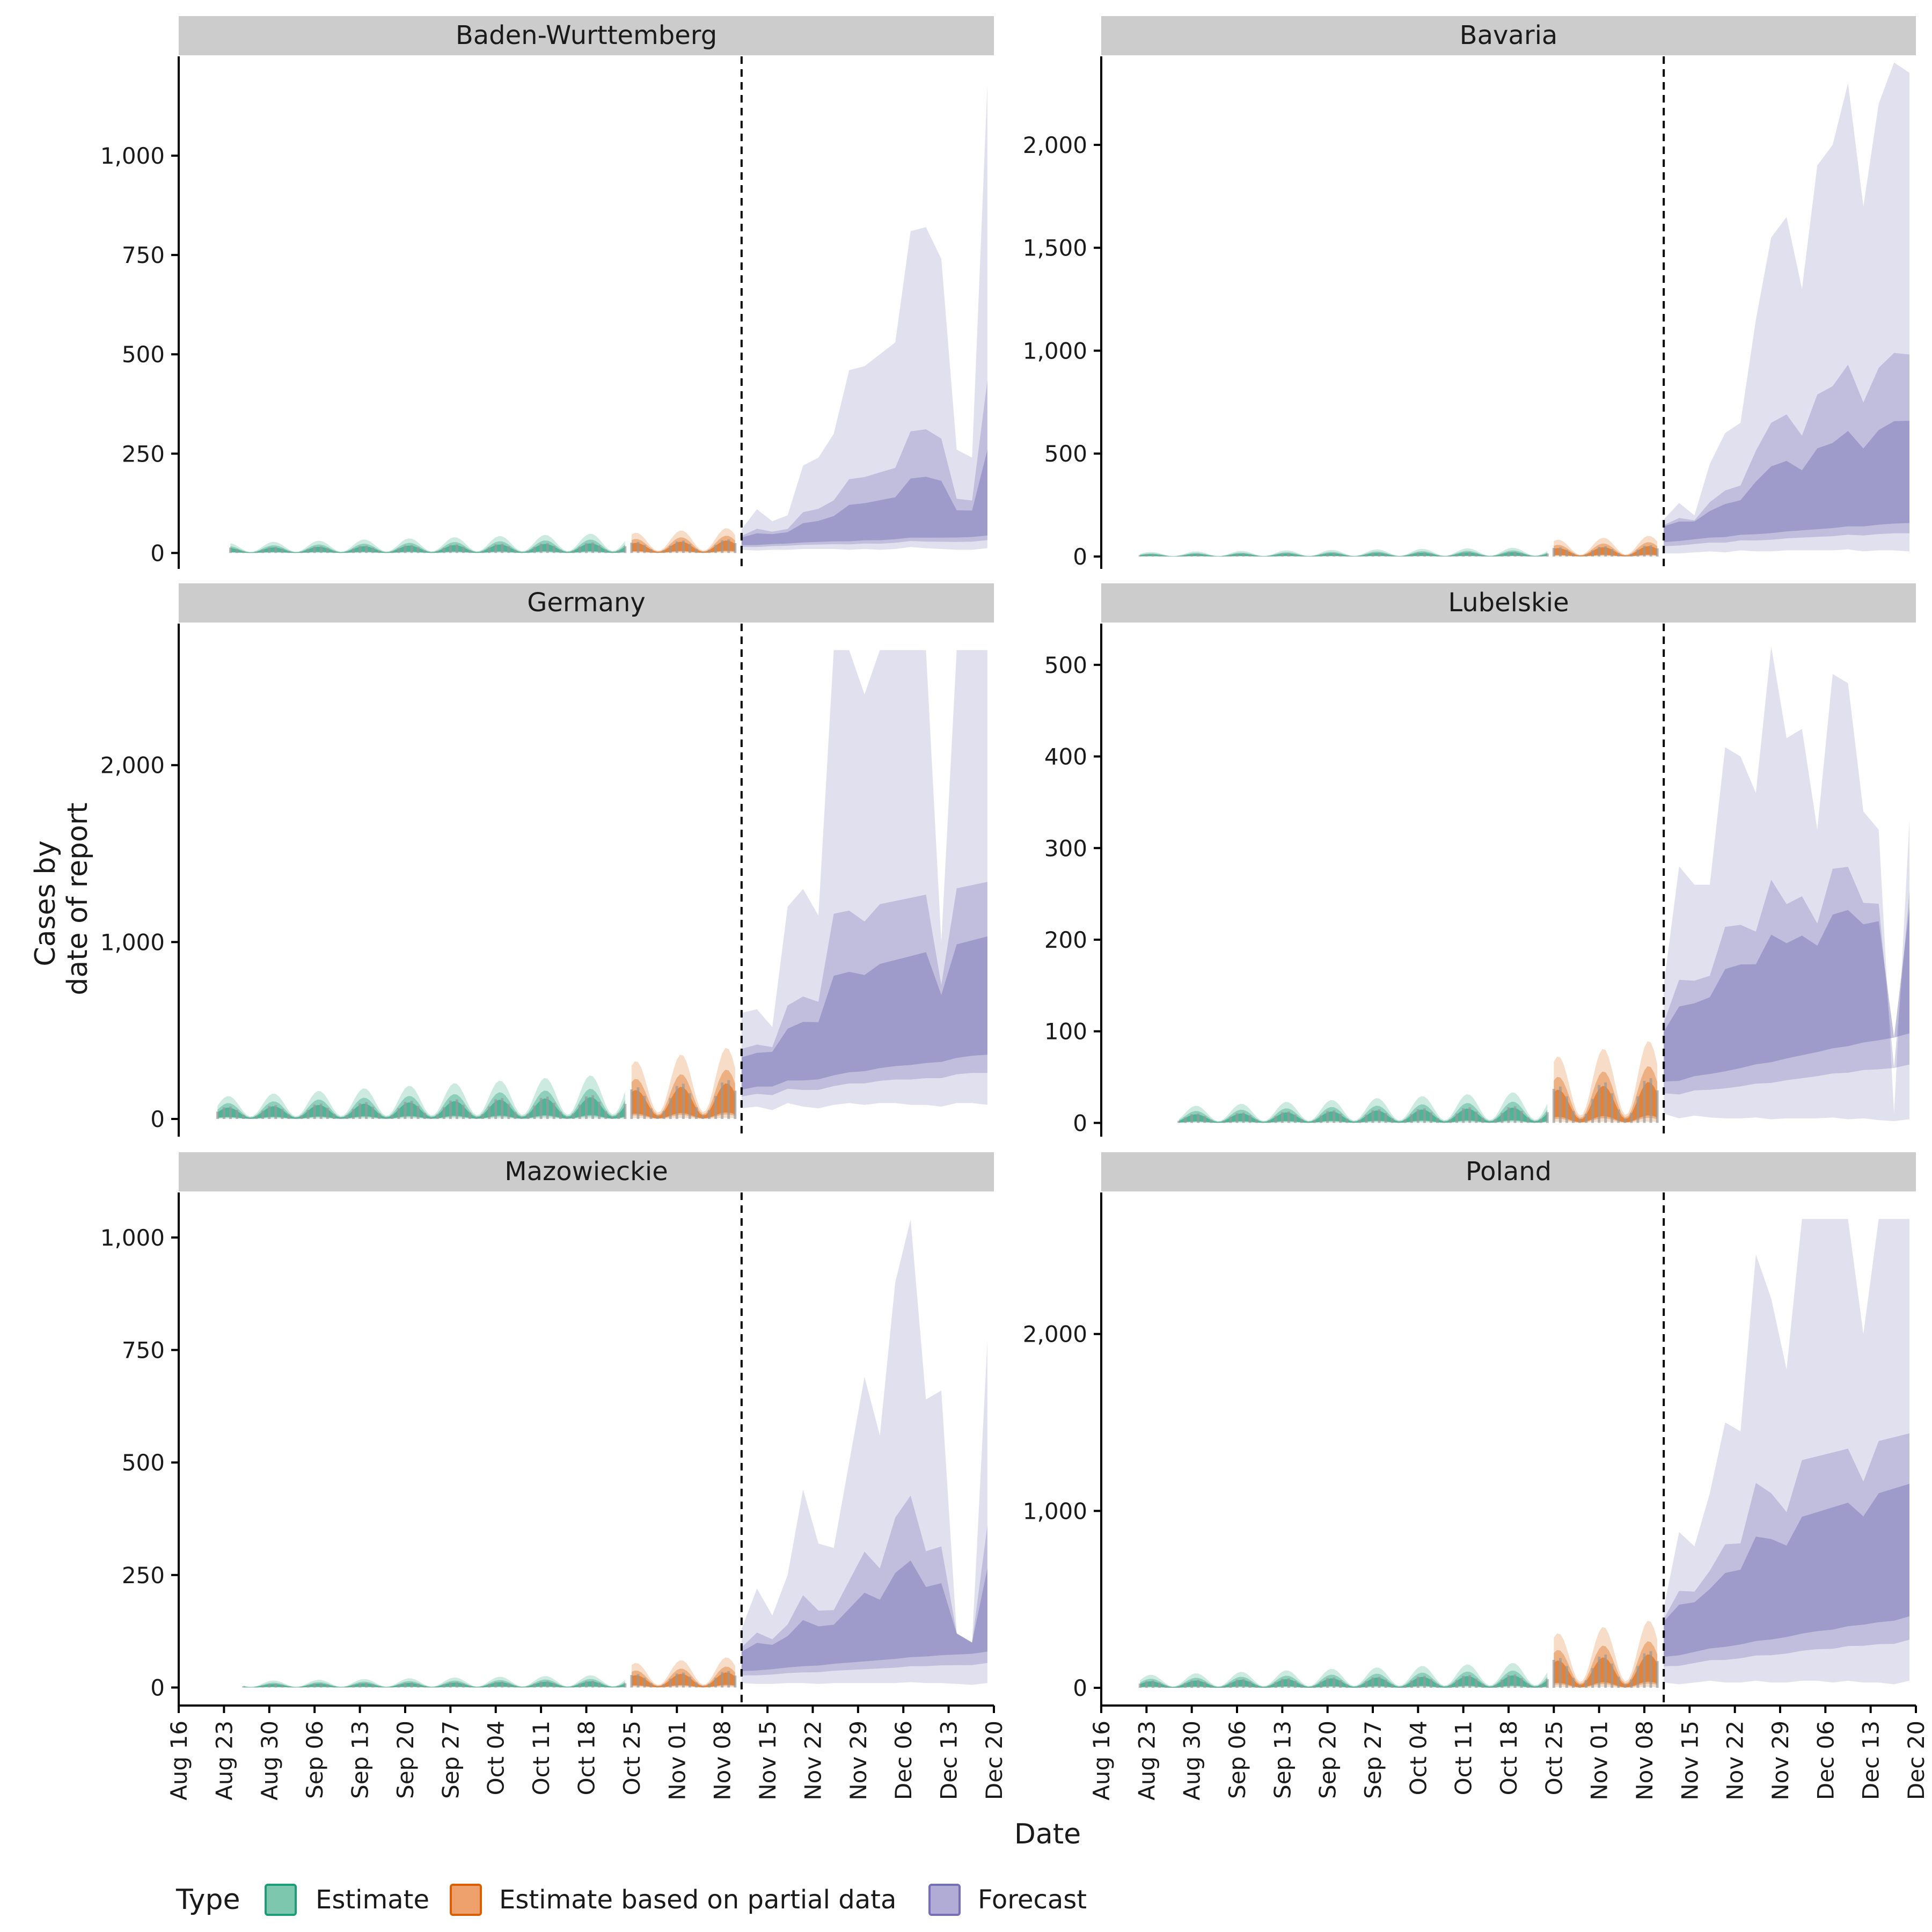  Describe the element at coordinates (1032, 1900) in the screenshot. I see `legend-label-forecast: Forecast` at that location.